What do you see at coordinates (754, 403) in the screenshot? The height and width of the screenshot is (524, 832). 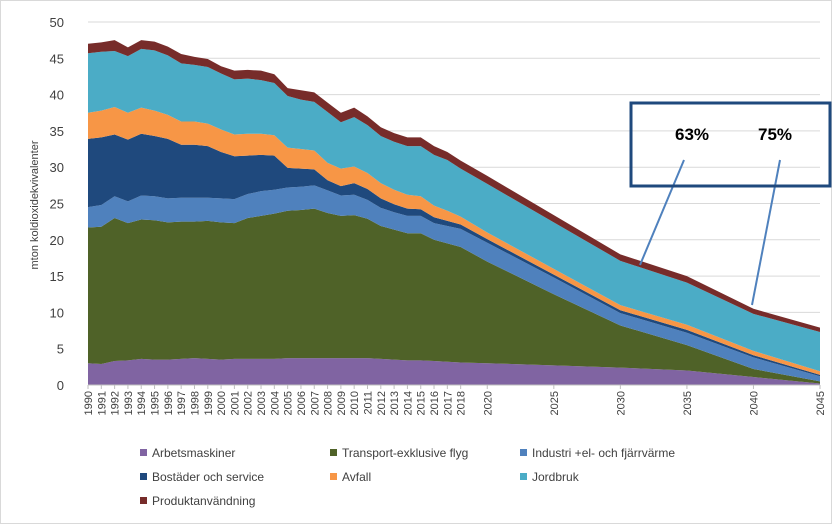 I see `x-tick-label: 2040` at bounding box center [754, 403].